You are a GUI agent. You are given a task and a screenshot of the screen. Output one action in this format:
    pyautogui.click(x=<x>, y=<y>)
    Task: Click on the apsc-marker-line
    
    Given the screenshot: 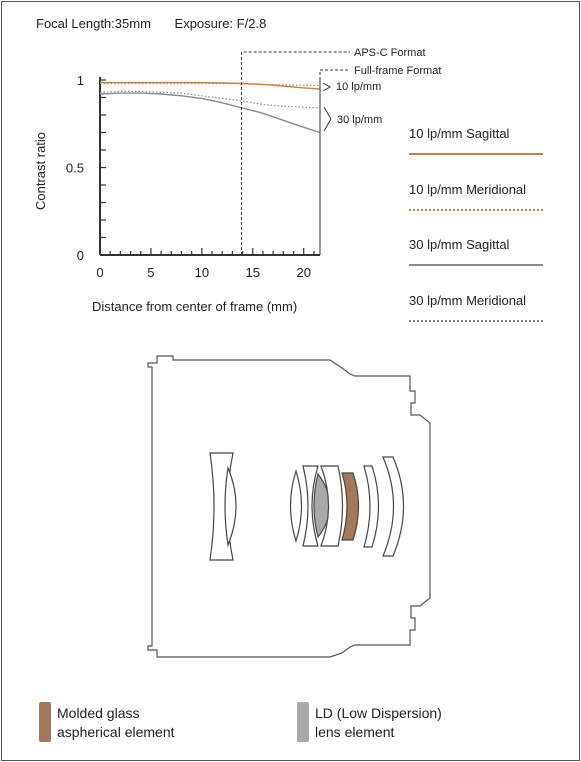 What is the action you would take?
    pyautogui.click(x=295, y=153)
    